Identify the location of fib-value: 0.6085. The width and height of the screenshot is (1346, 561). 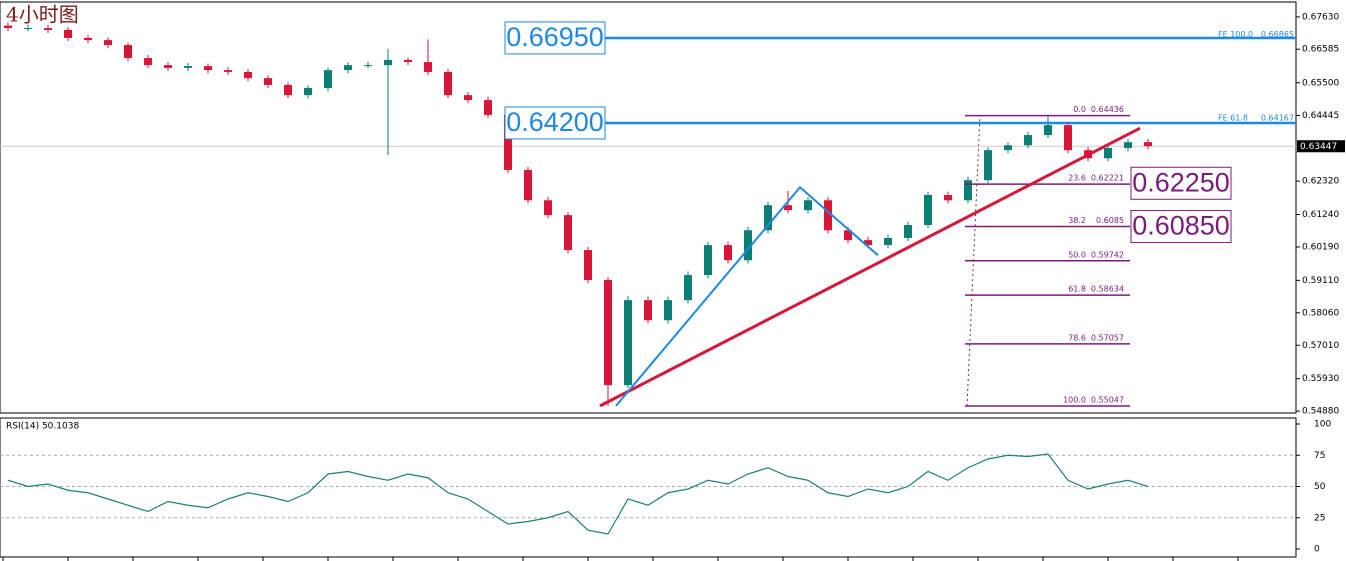
(1110, 220).